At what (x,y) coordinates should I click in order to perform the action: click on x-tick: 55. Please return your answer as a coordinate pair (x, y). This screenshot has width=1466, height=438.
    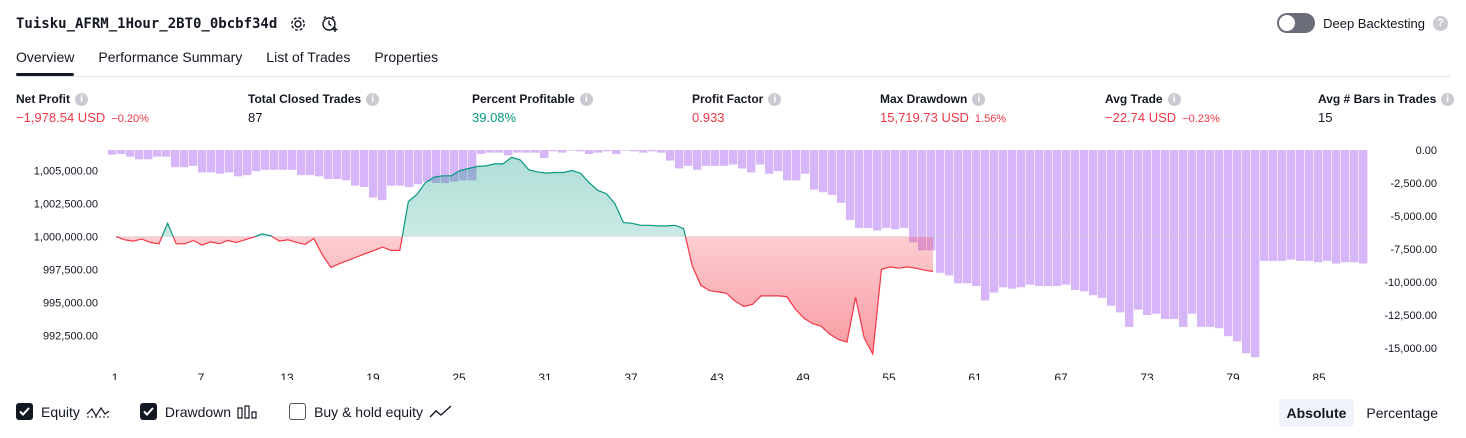
    Looking at the image, I should click on (889, 375).